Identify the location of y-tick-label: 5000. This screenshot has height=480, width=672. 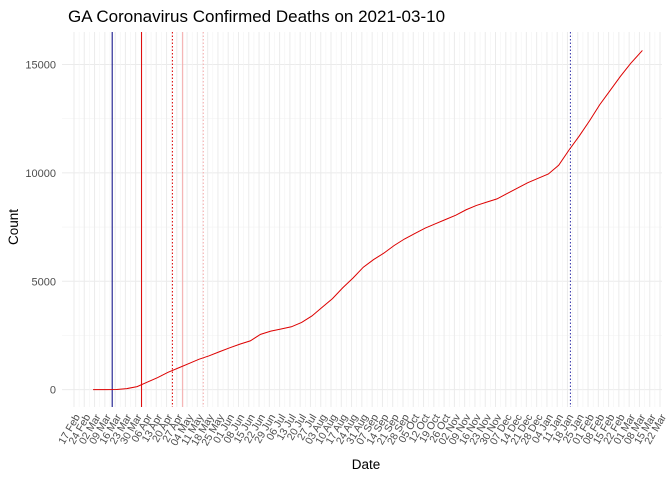
(44, 282).